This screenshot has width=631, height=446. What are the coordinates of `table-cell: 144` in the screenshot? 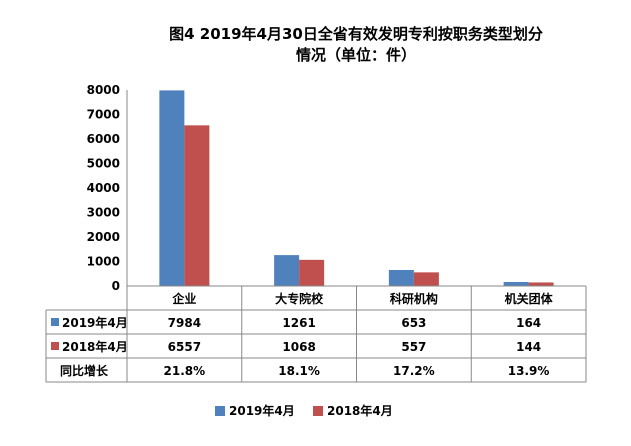 It's located at (528, 347).